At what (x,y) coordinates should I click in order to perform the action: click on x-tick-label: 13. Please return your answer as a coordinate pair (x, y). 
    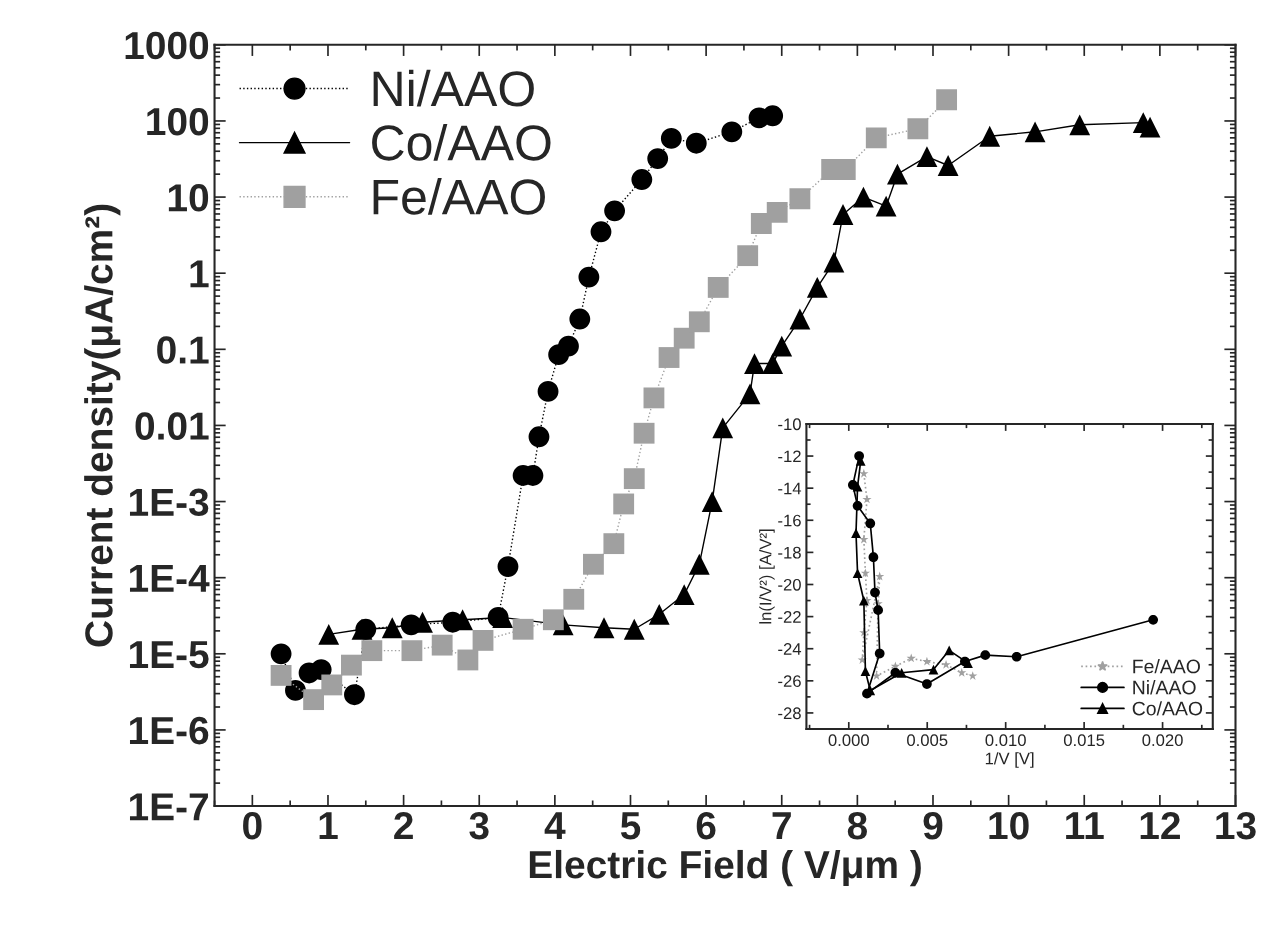
    Looking at the image, I should click on (1236, 825).